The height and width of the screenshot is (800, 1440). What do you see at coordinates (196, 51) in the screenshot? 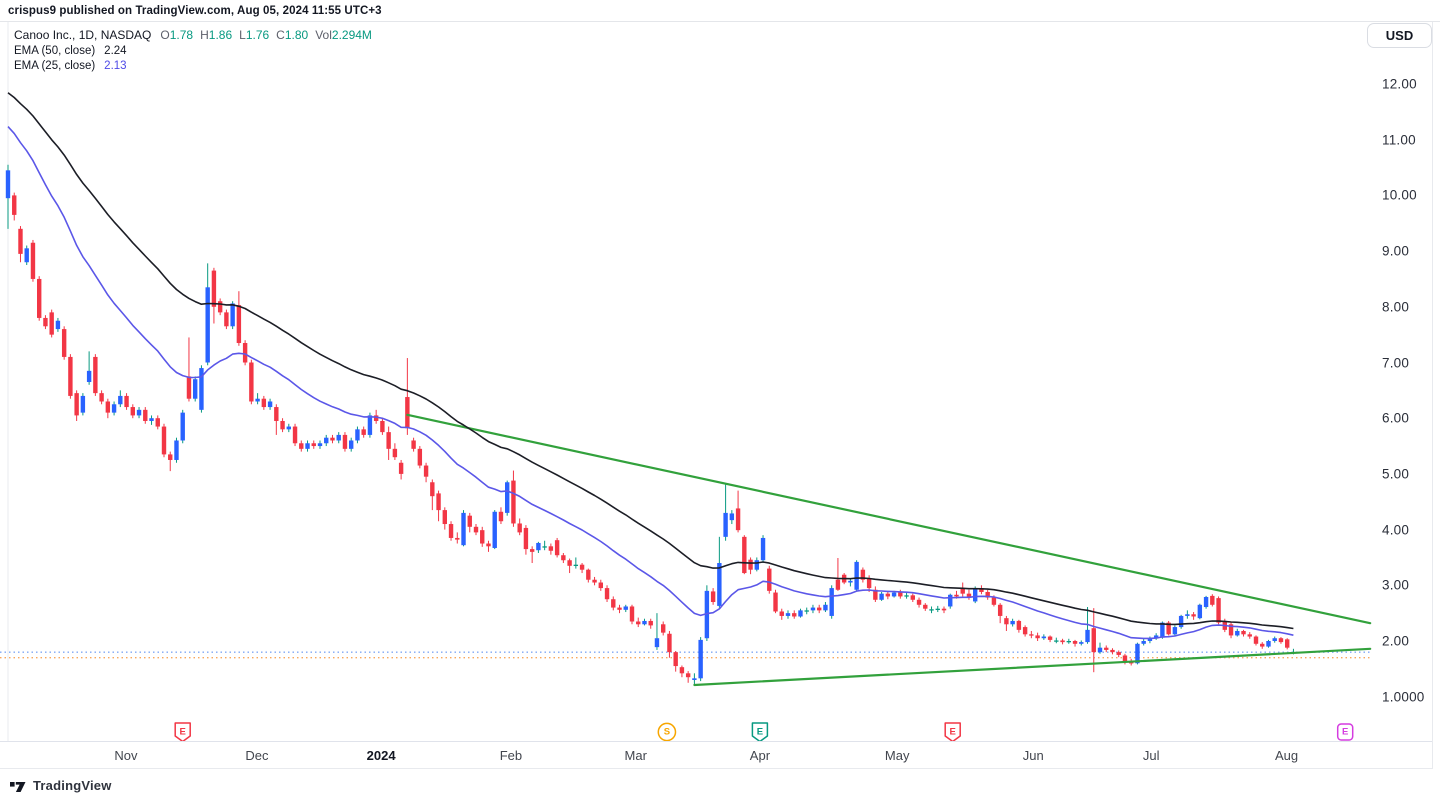
I see `ema50-legend-row: EMA (50, close) 2.24` at bounding box center [196, 51].